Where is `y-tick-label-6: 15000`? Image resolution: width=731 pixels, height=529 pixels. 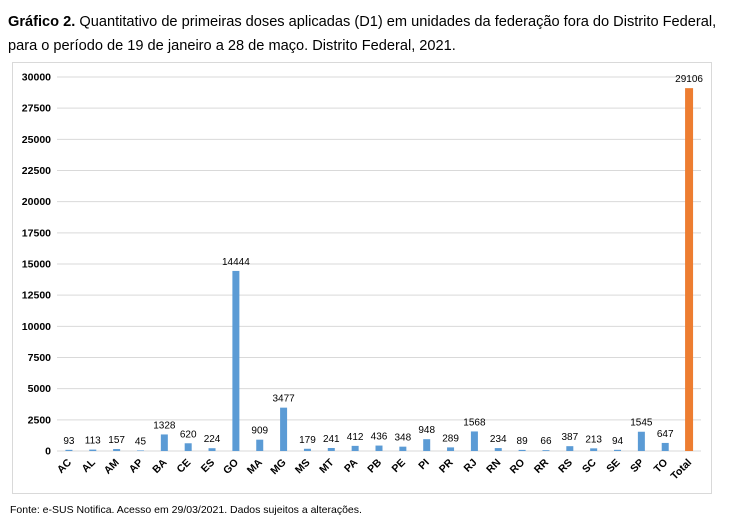 y-tick-label-6: 15000 is located at coordinates (36, 265).